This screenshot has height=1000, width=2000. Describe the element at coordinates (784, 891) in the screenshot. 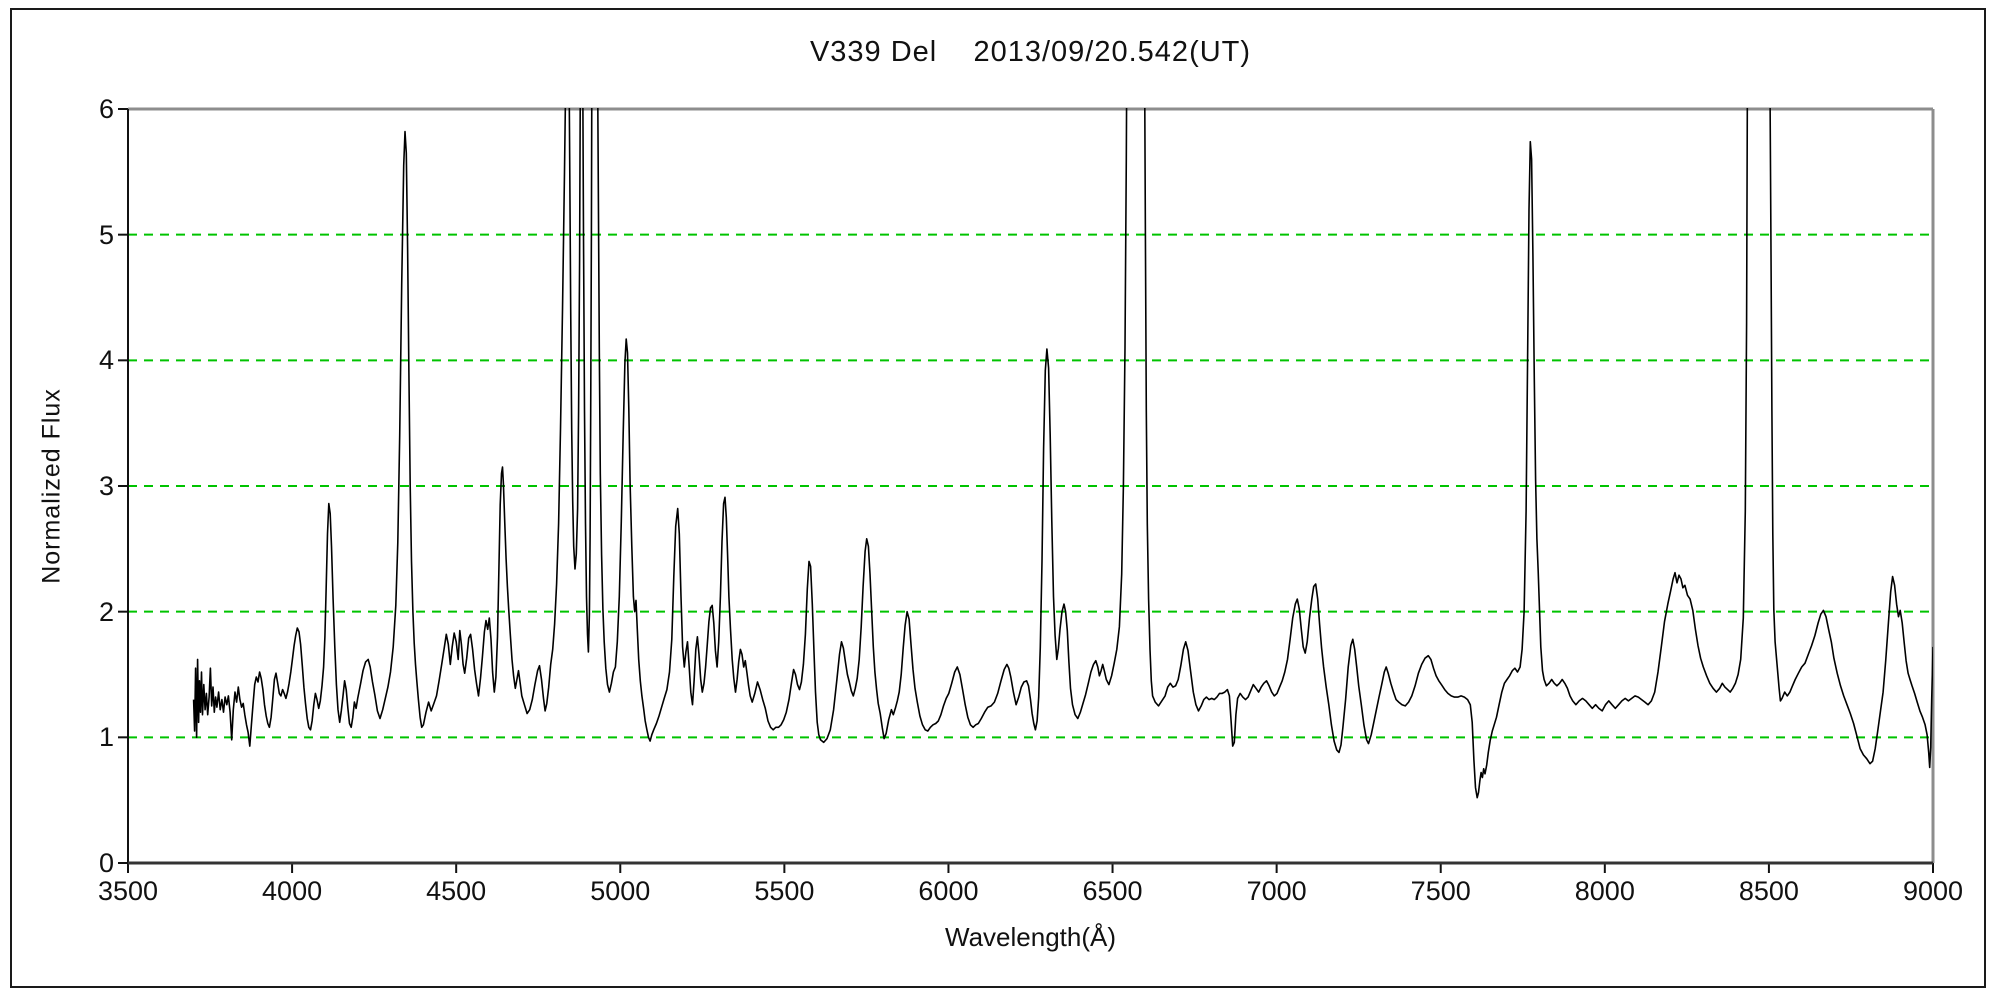

I see `x-tick-label: 5500` at that location.